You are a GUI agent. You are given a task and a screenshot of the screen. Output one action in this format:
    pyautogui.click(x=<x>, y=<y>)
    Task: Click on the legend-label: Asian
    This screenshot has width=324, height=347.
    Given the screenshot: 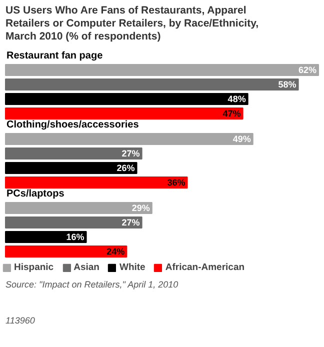 What is the action you would take?
    pyautogui.click(x=87, y=267)
    